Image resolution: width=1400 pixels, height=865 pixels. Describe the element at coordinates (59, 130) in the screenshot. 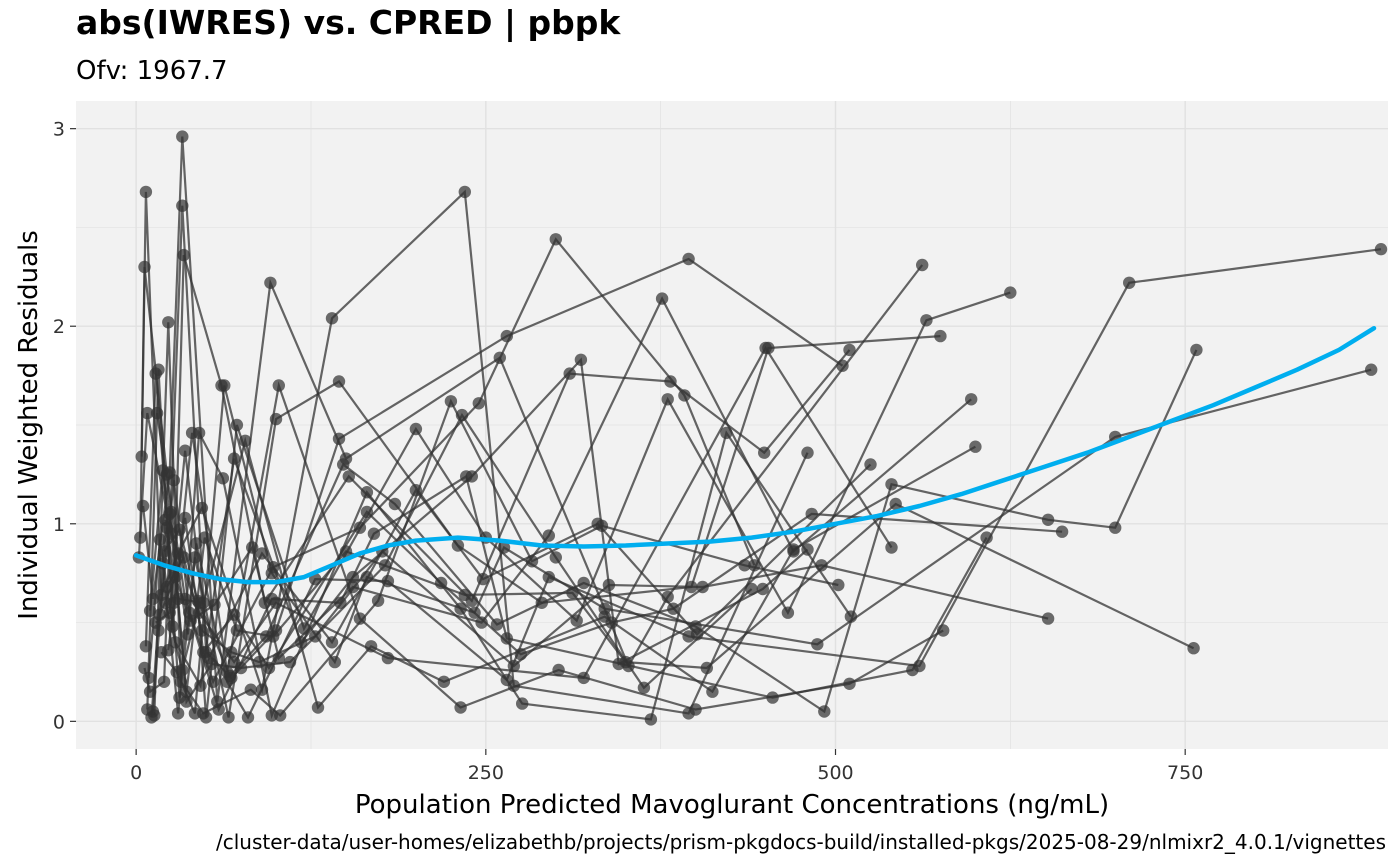

I see `y-tick-label: 3` at that location.